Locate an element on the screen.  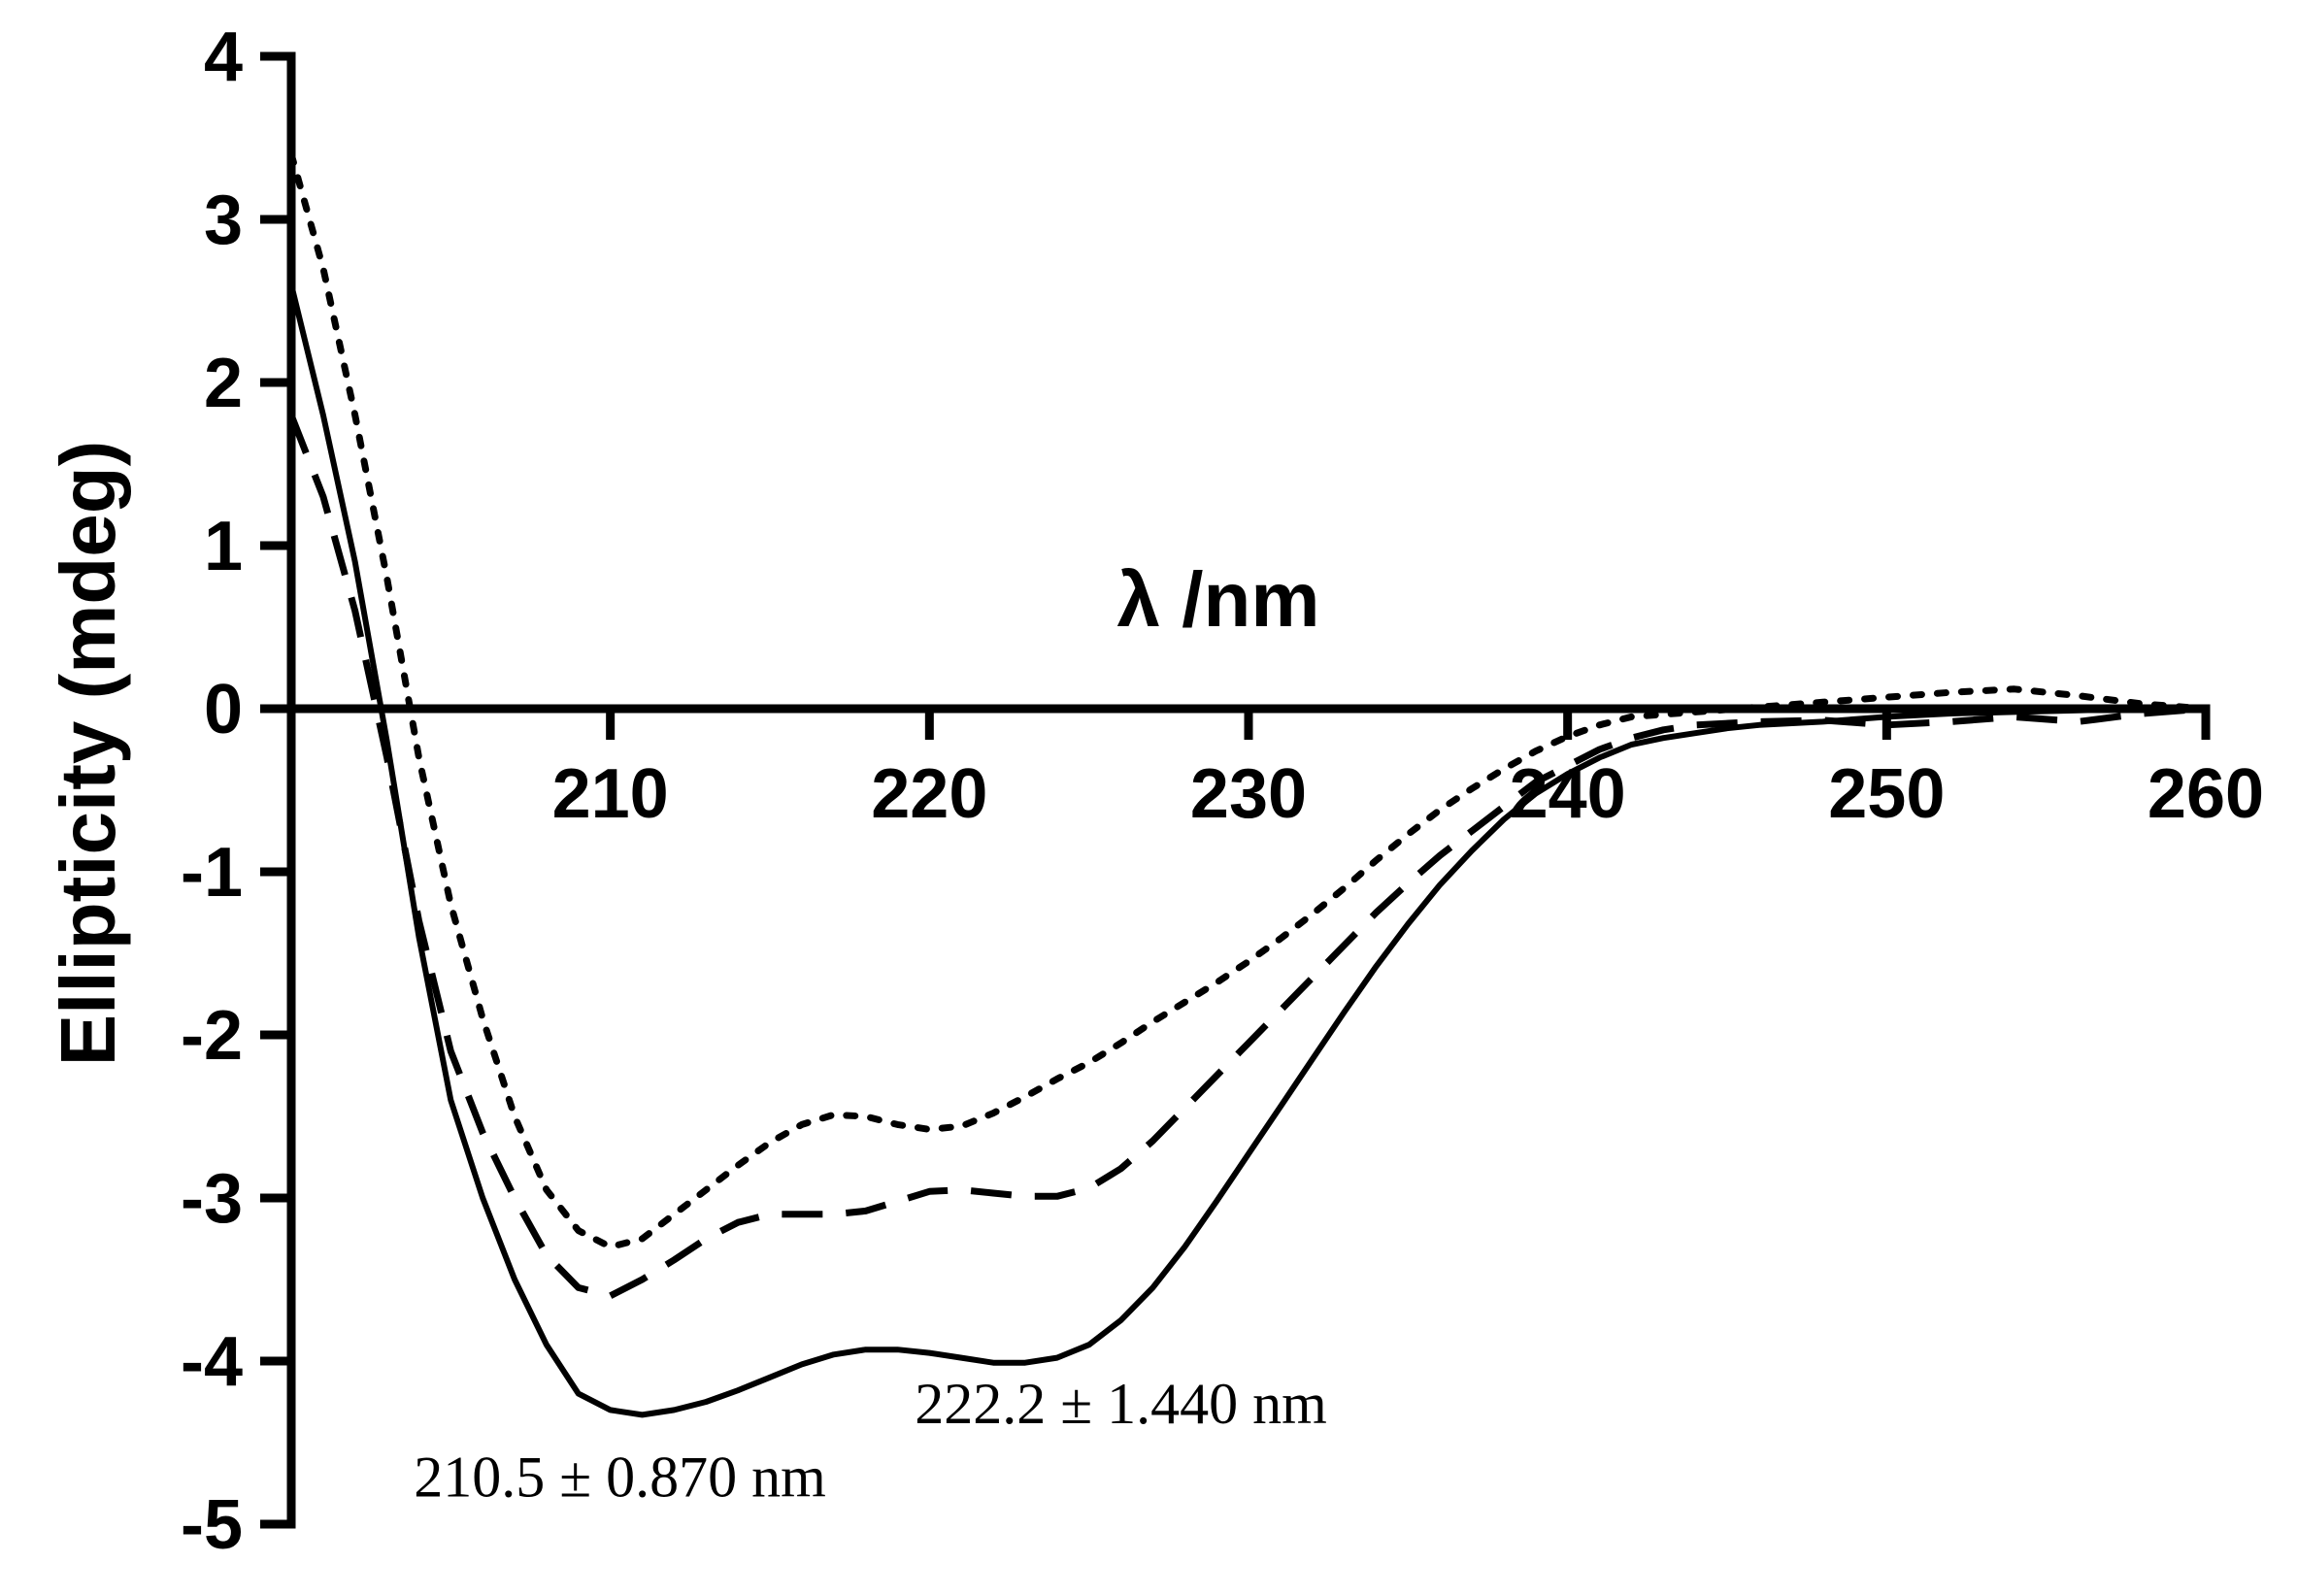
x-tick-label: 230 is located at coordinates (1249, 794).